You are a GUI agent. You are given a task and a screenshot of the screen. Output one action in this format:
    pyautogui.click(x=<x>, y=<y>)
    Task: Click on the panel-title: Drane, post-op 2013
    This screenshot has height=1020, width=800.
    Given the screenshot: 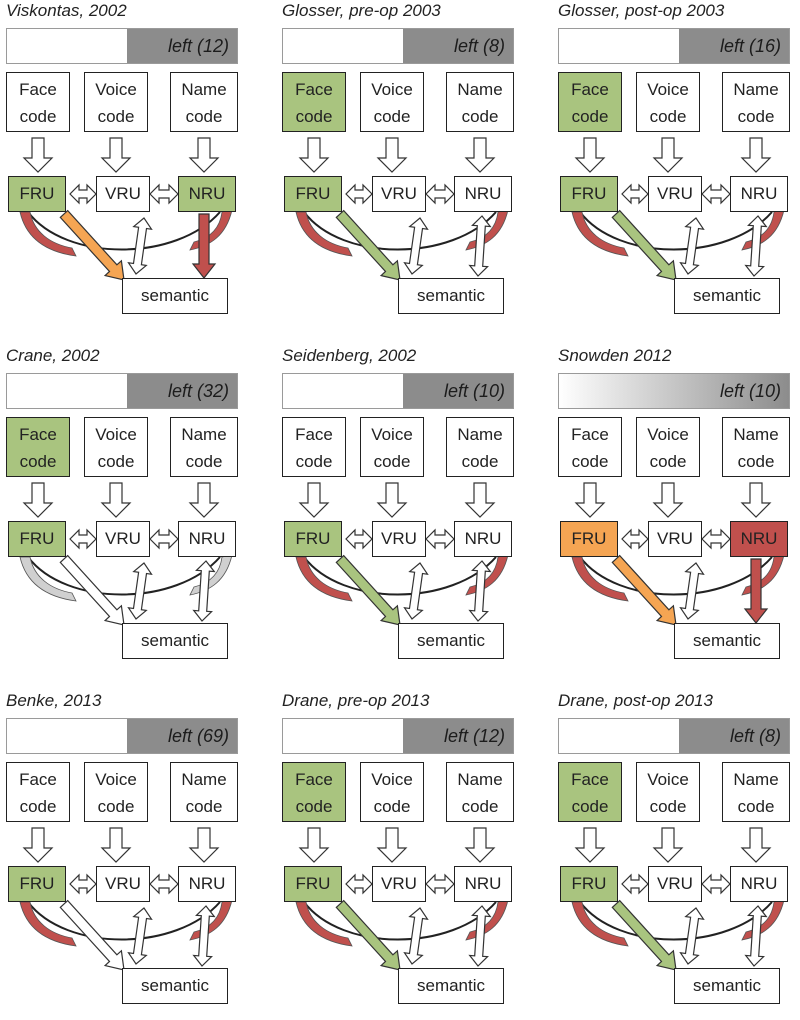 What is the action you would take?
    pyautogui.click(x=635, y=700)
    